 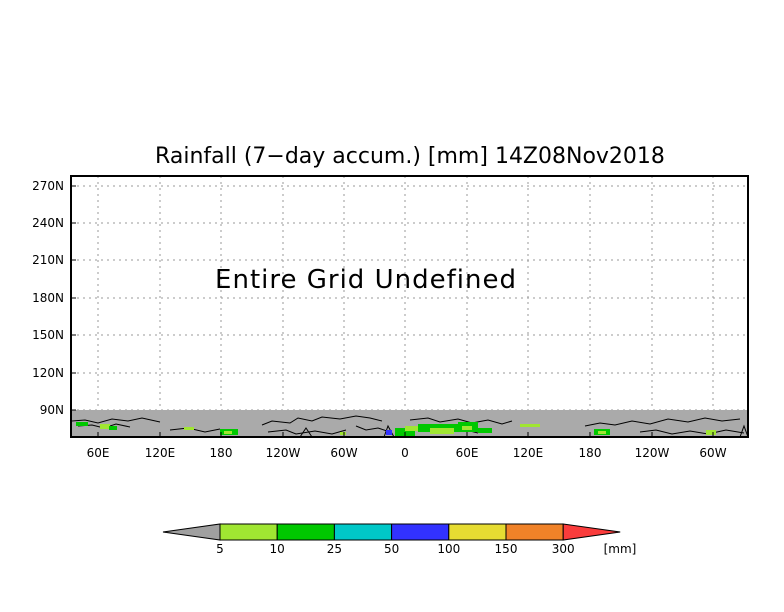 What do you see at coordinates (405, 453) in the screenshot?
I see `x-tick-label: 0` at bounding box center [405, 453].